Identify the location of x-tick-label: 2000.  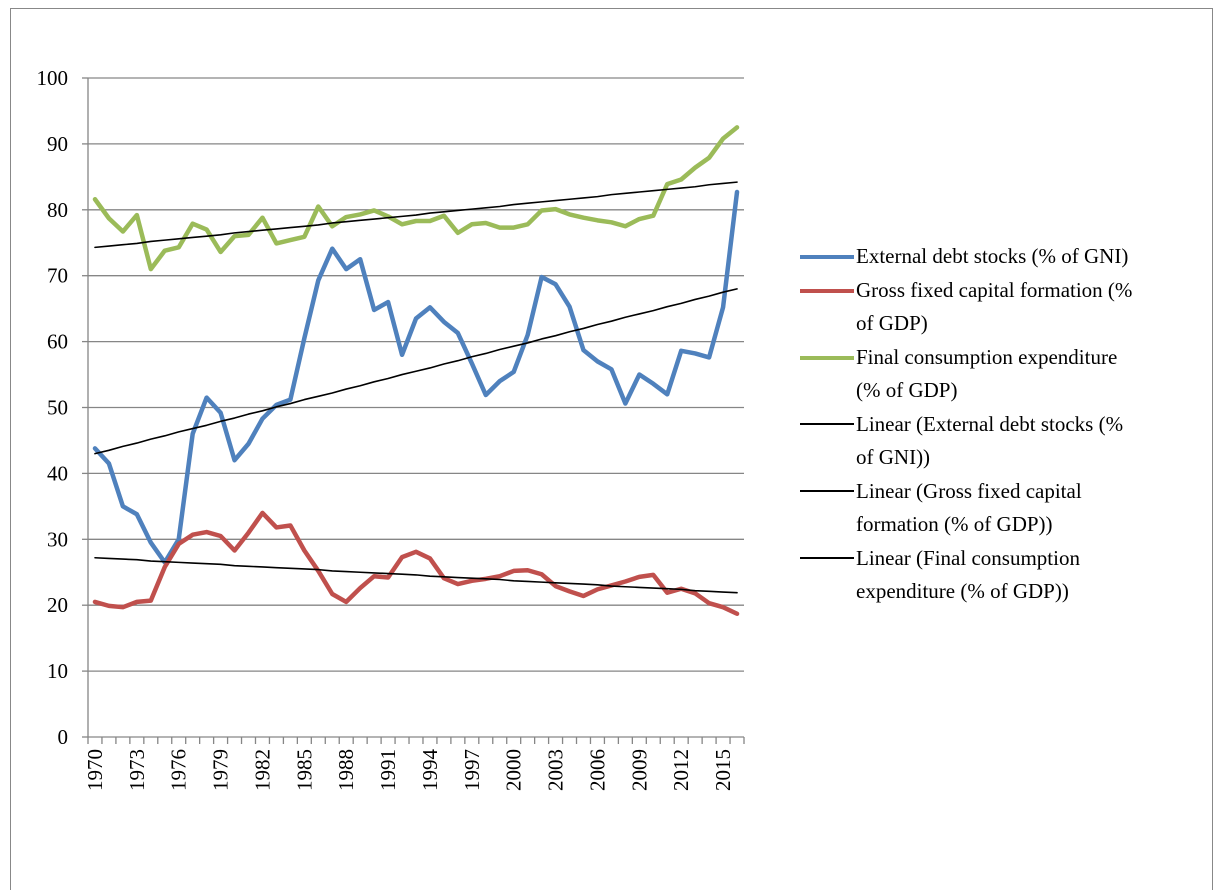
(514, 770).